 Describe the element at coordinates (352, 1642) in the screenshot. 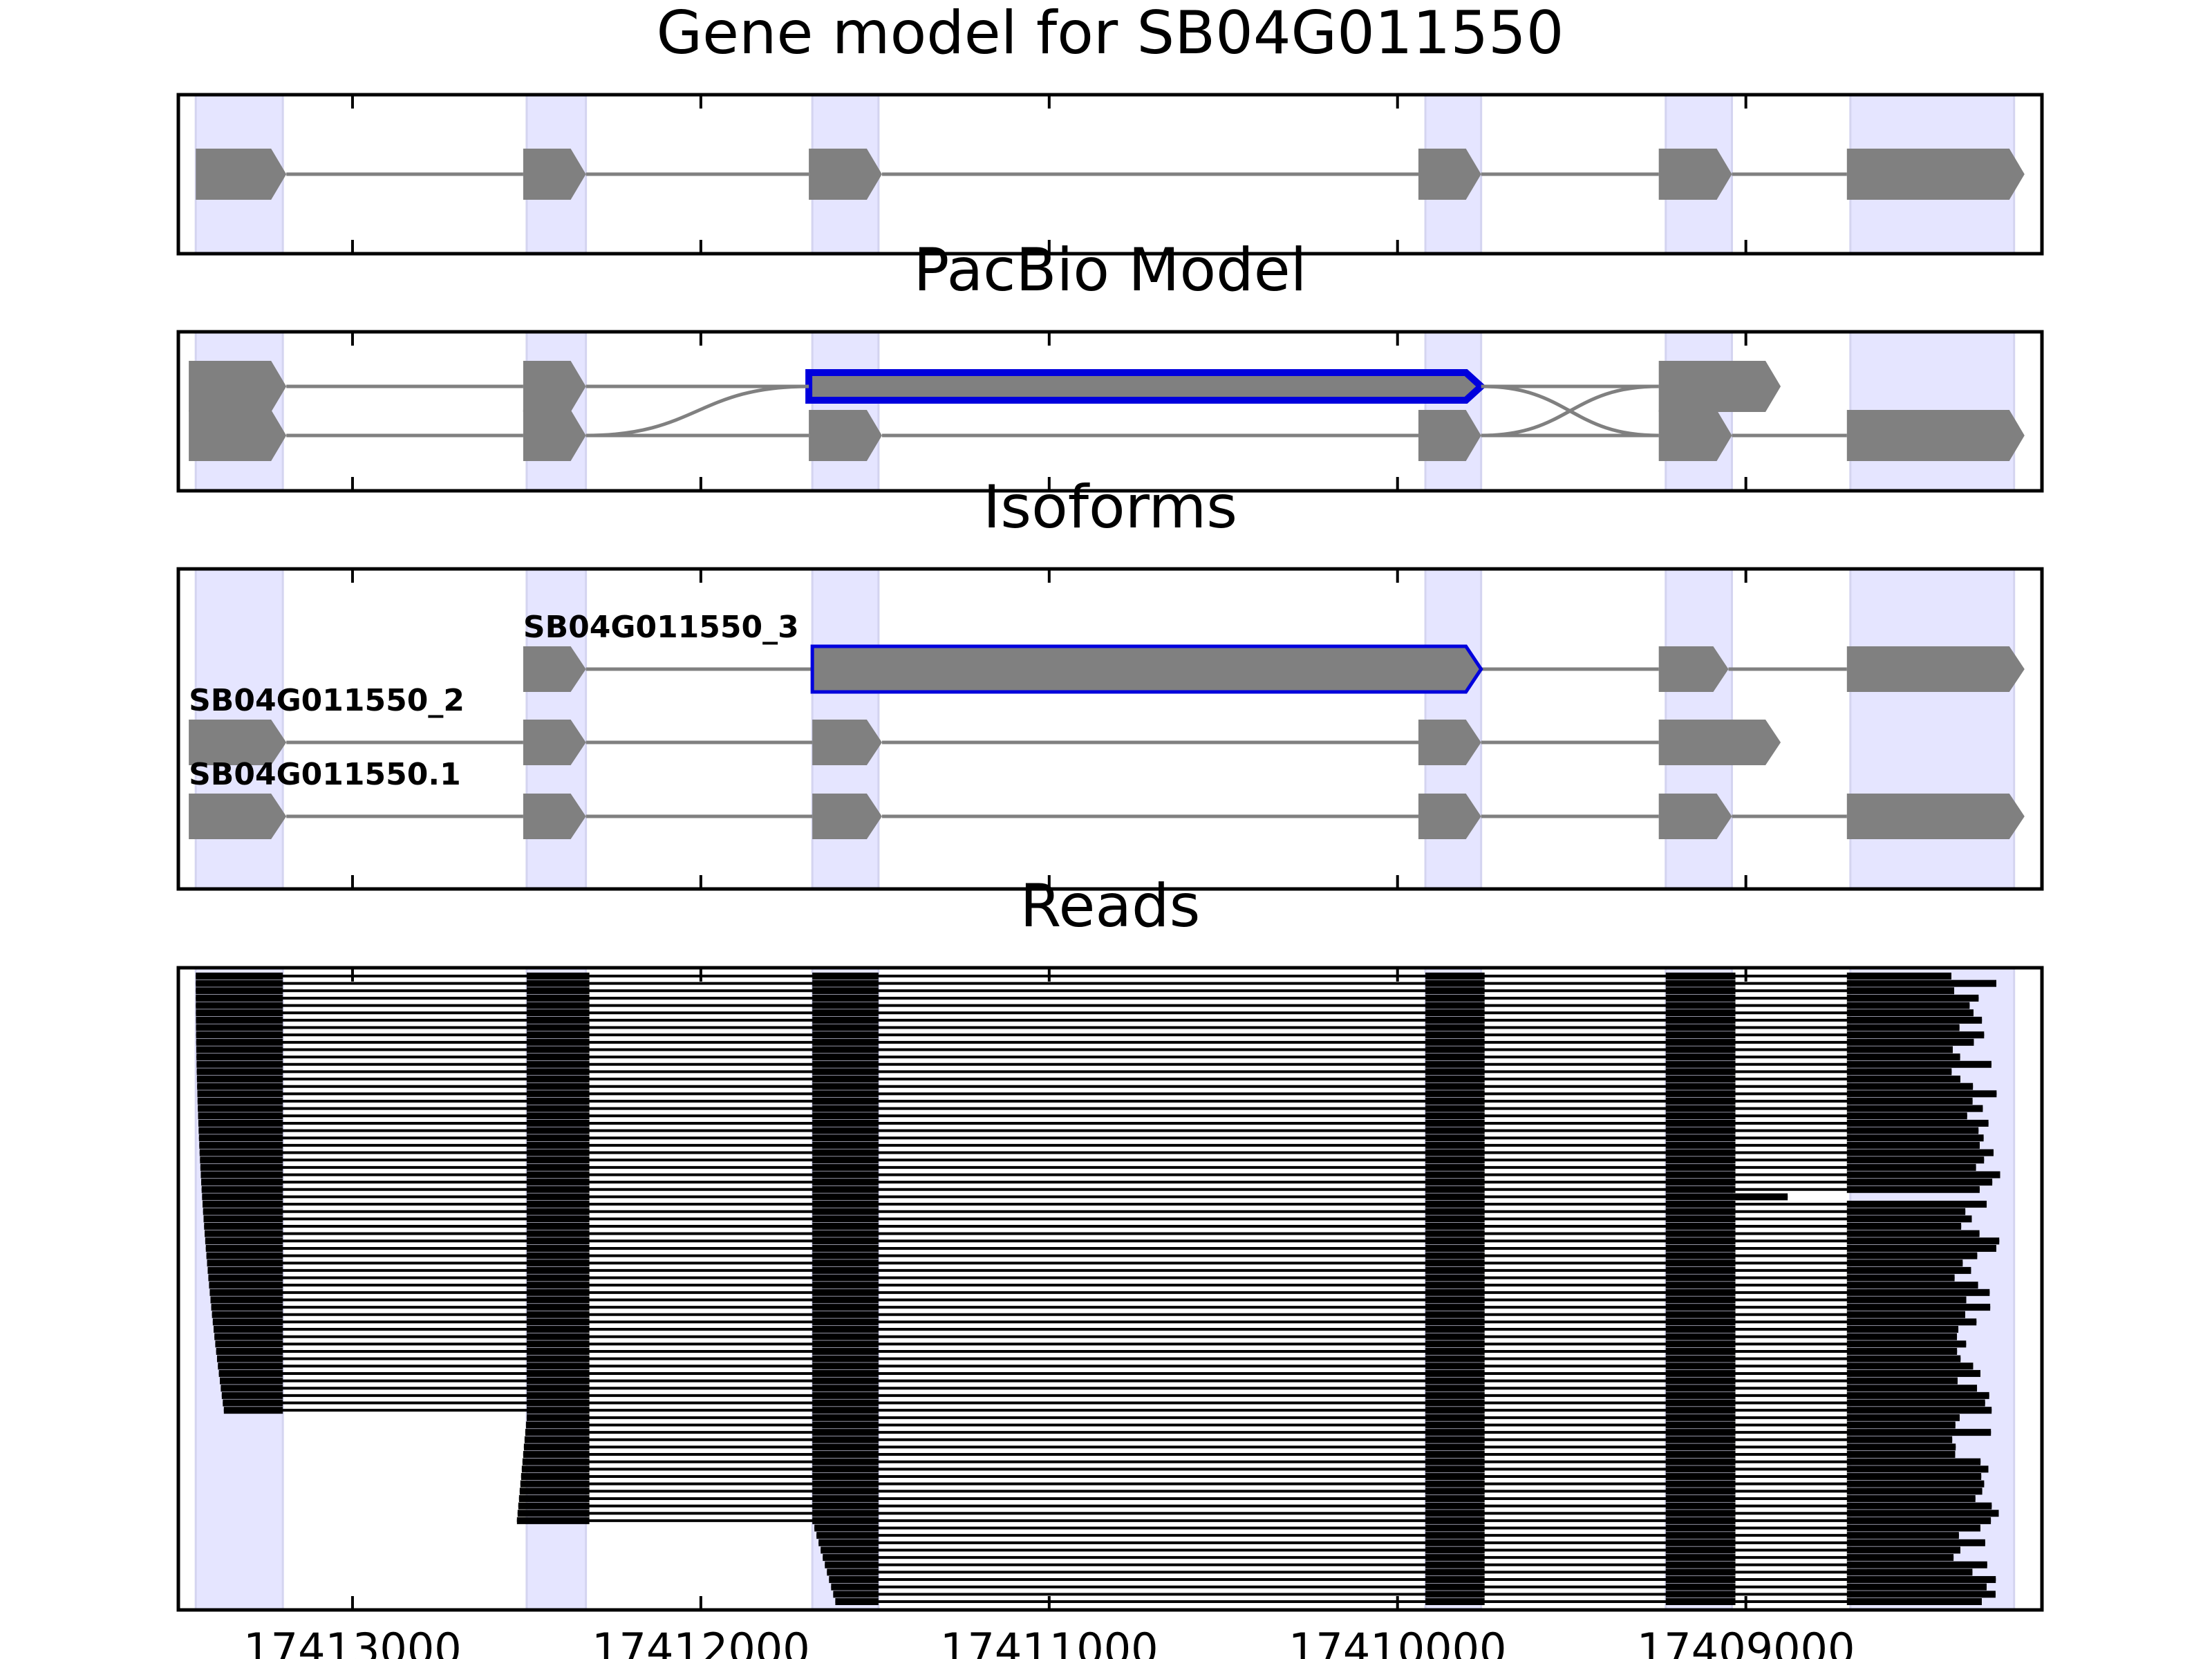

I see `x-tick-label: 17413000` at that location.